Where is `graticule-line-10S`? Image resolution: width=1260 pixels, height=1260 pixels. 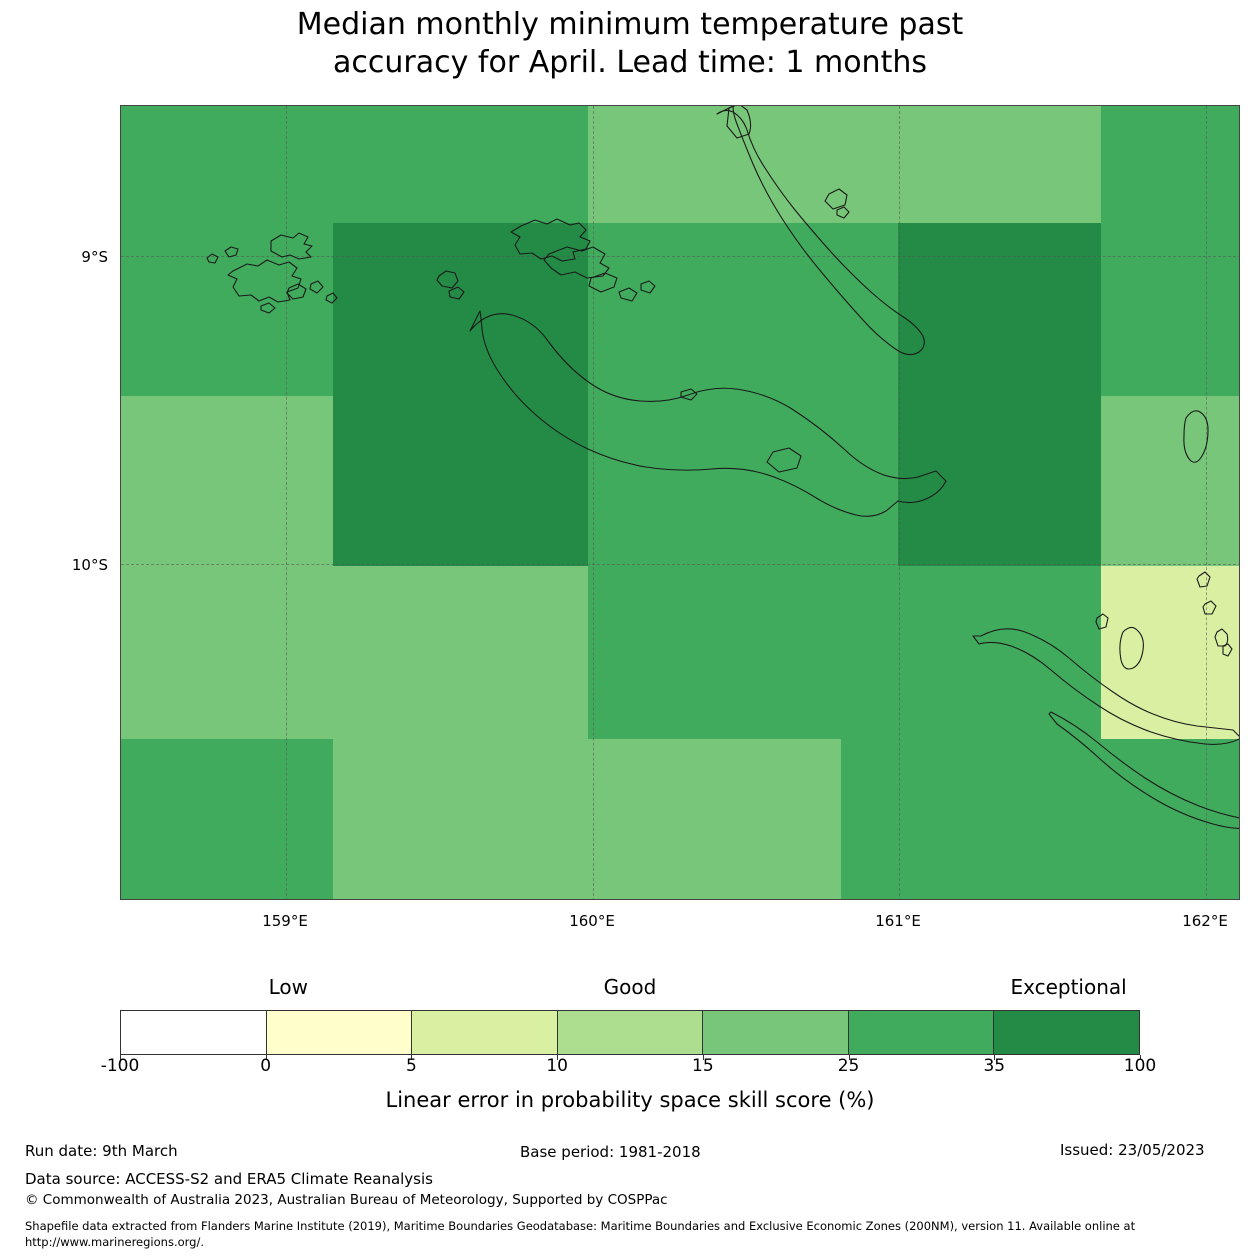 graticule-line-10S is located at coordinates (680, 565).